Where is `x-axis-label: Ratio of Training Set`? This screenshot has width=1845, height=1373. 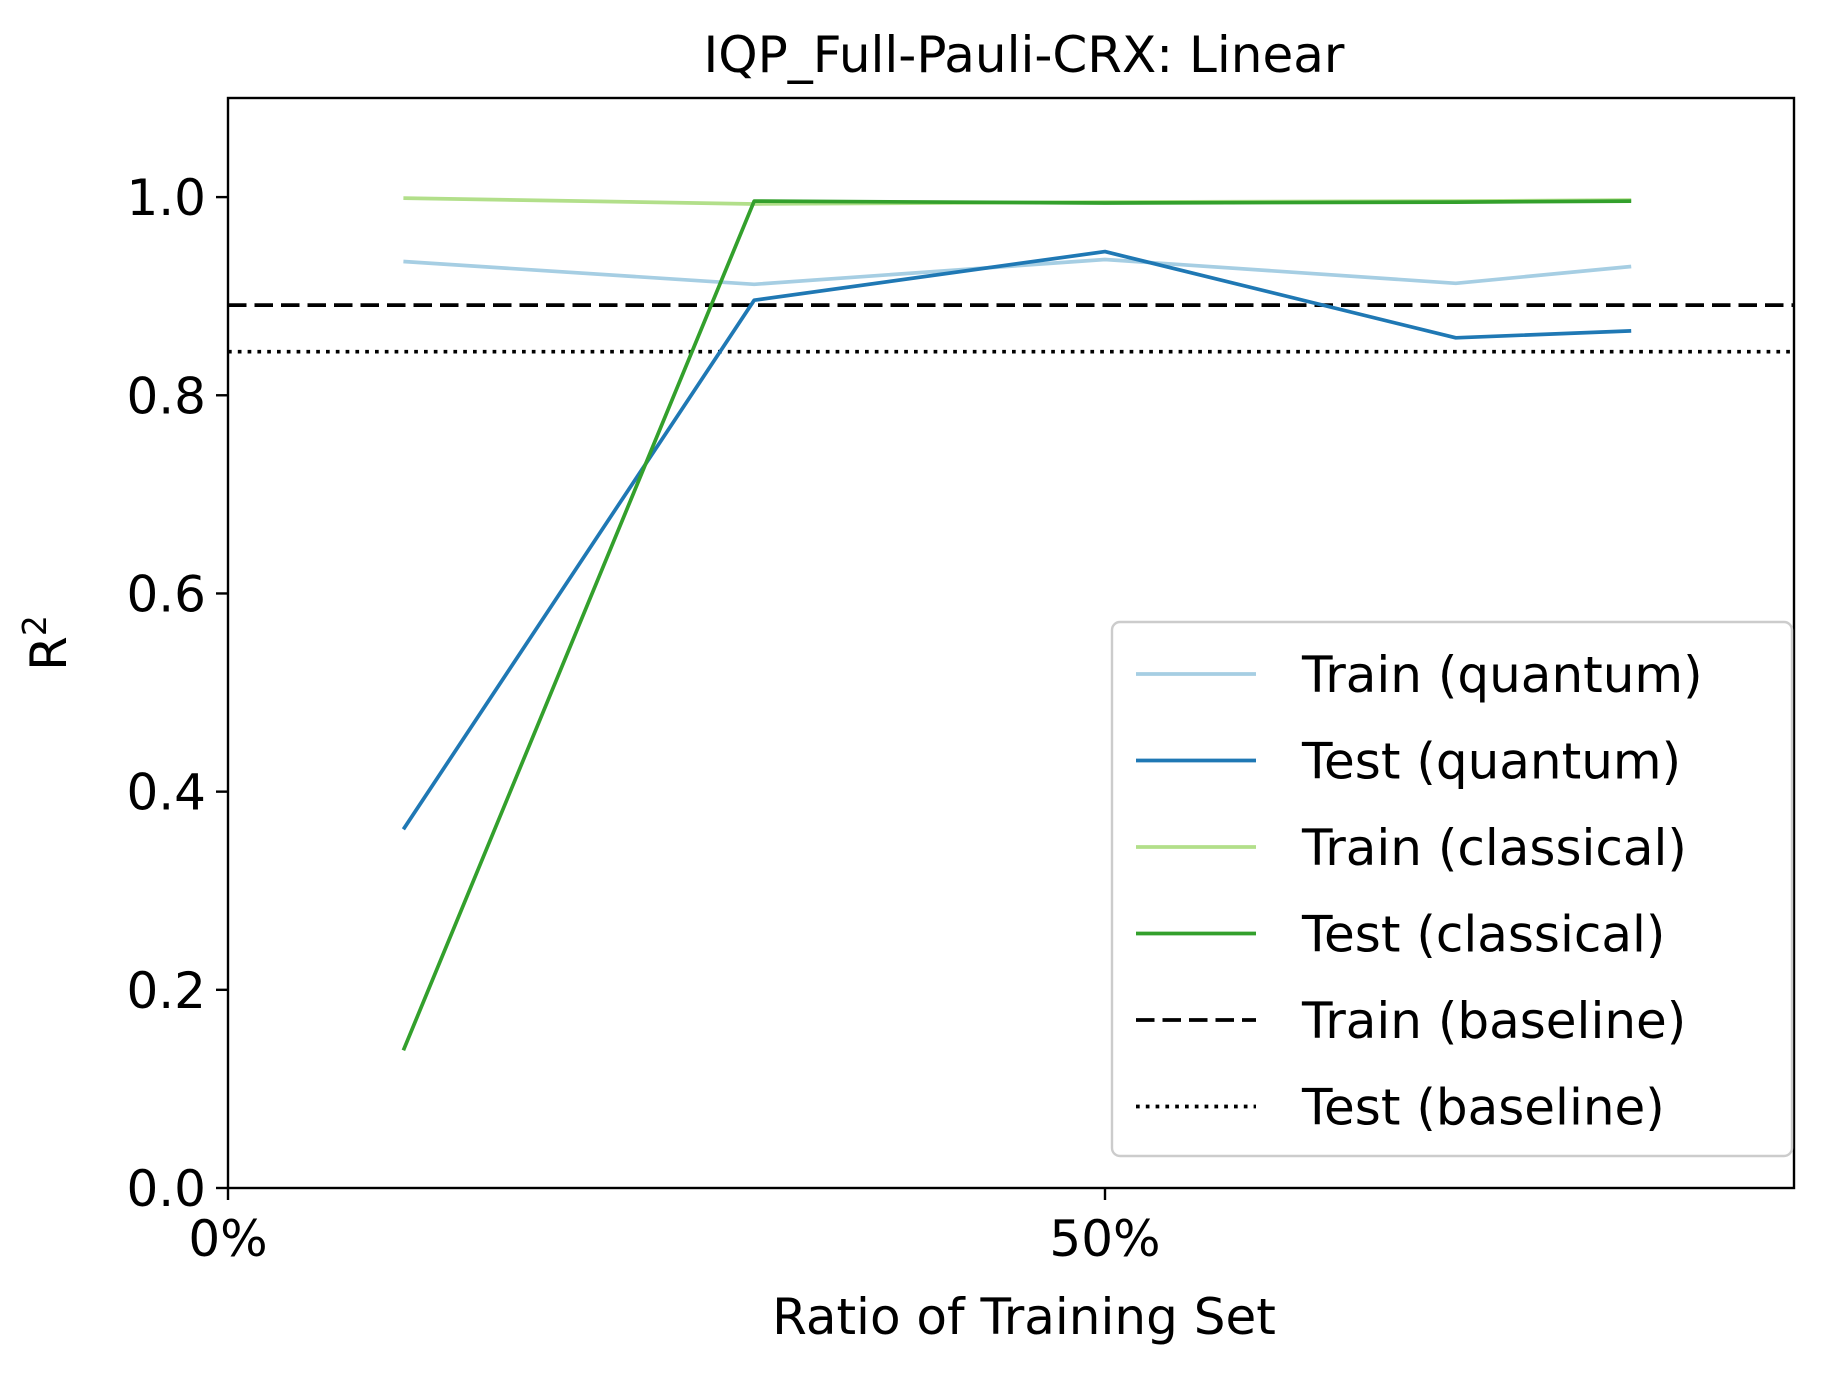 x-axis-label: Ratio of Training Set is located at coordinates (1024, 1317).